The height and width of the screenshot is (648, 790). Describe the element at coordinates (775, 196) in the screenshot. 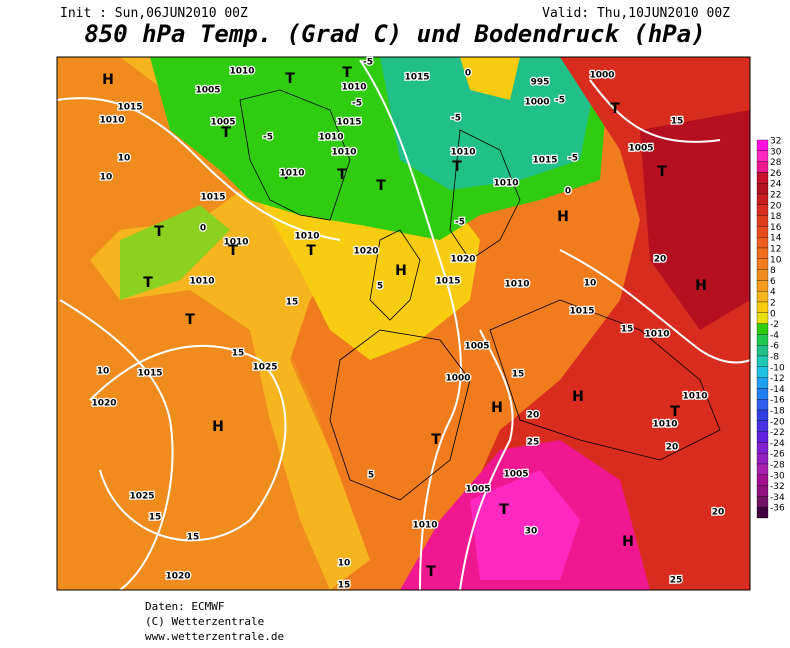

I see `colorbar-label: 22` at that location.